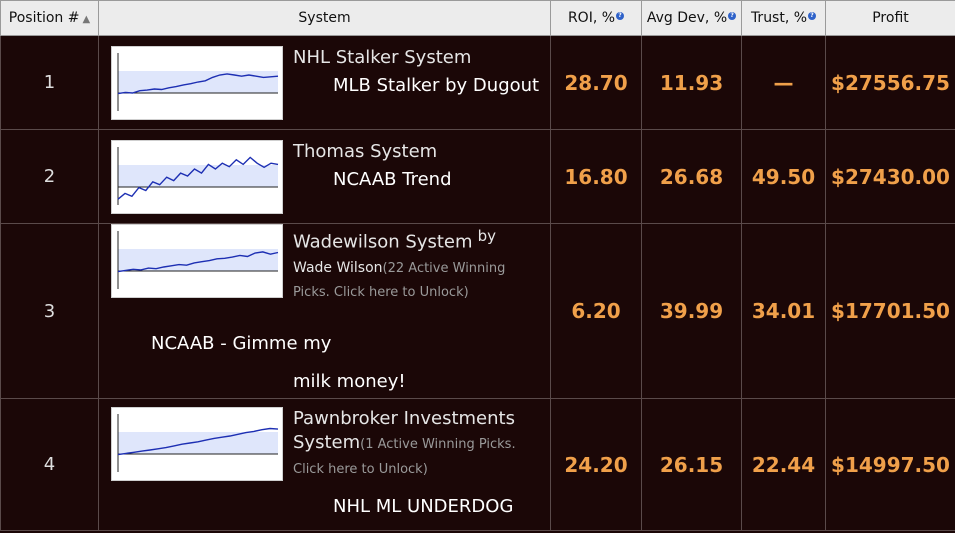  I want to click on profit-value: $14997.50, so click(890, 464).